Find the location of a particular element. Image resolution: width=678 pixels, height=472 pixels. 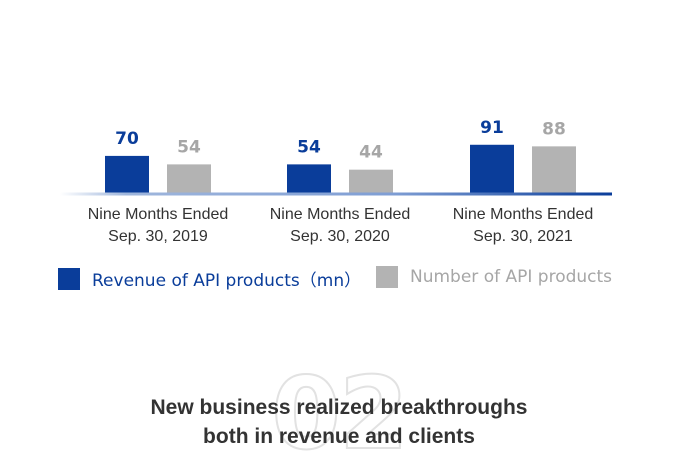

data-label-series2-cat1: 54 is located at coordinates (189, 147).